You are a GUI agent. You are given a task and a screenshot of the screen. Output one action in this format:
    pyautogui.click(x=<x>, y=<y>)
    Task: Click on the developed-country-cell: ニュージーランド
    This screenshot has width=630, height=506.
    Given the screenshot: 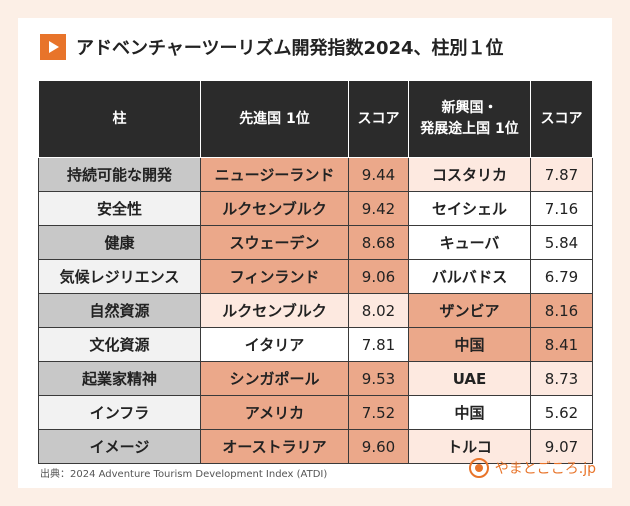 What is the action you would take?
    pyautogui.click(x=274, y=174)
    